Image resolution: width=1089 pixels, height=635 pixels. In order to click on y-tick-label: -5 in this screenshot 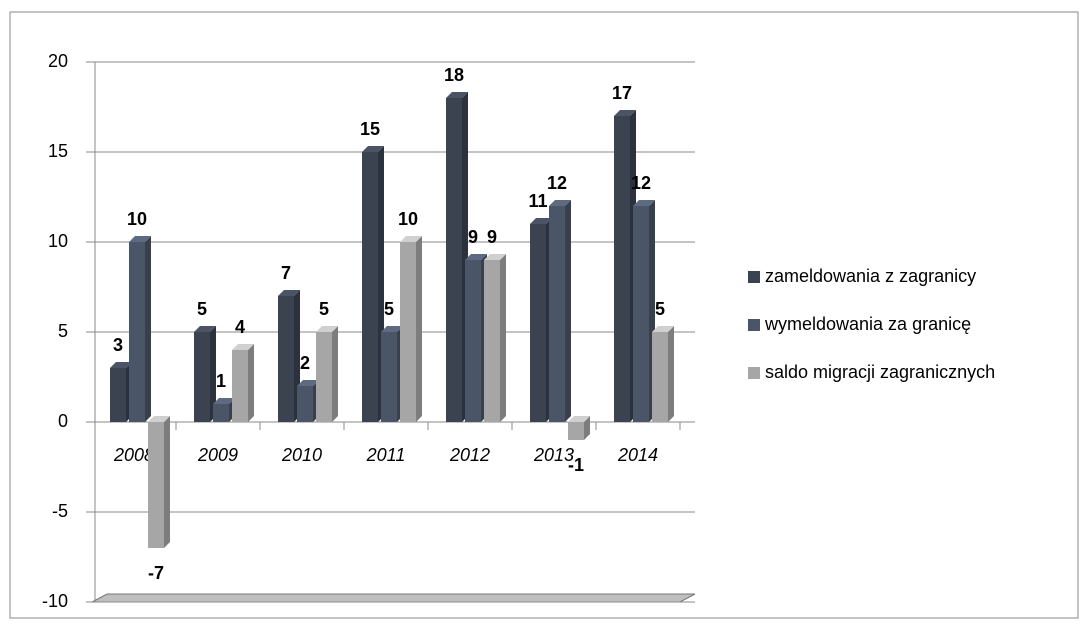, I will do `click(60, 511)`.